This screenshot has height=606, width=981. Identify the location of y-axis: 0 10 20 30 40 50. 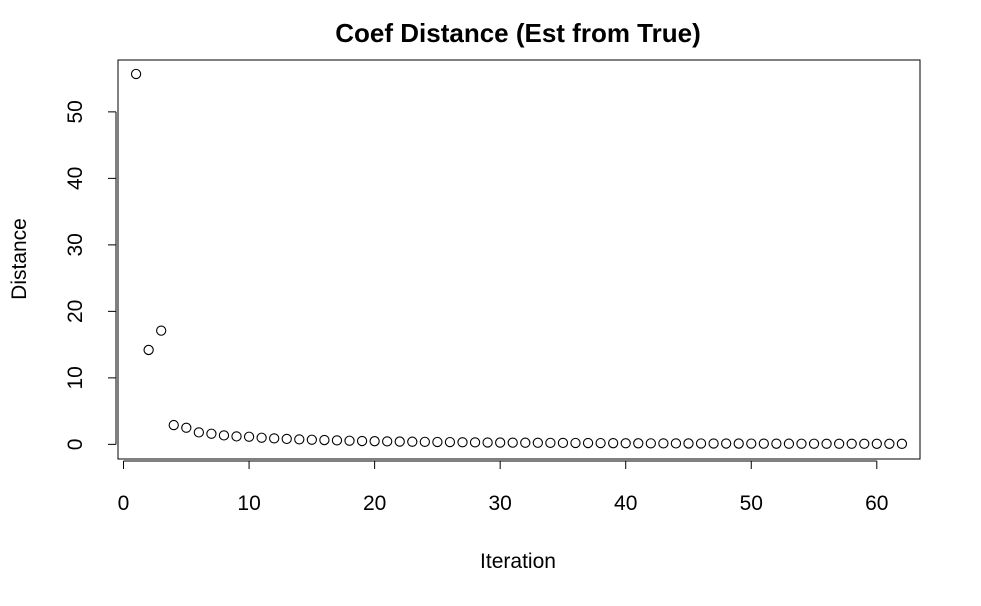
(90, 275).